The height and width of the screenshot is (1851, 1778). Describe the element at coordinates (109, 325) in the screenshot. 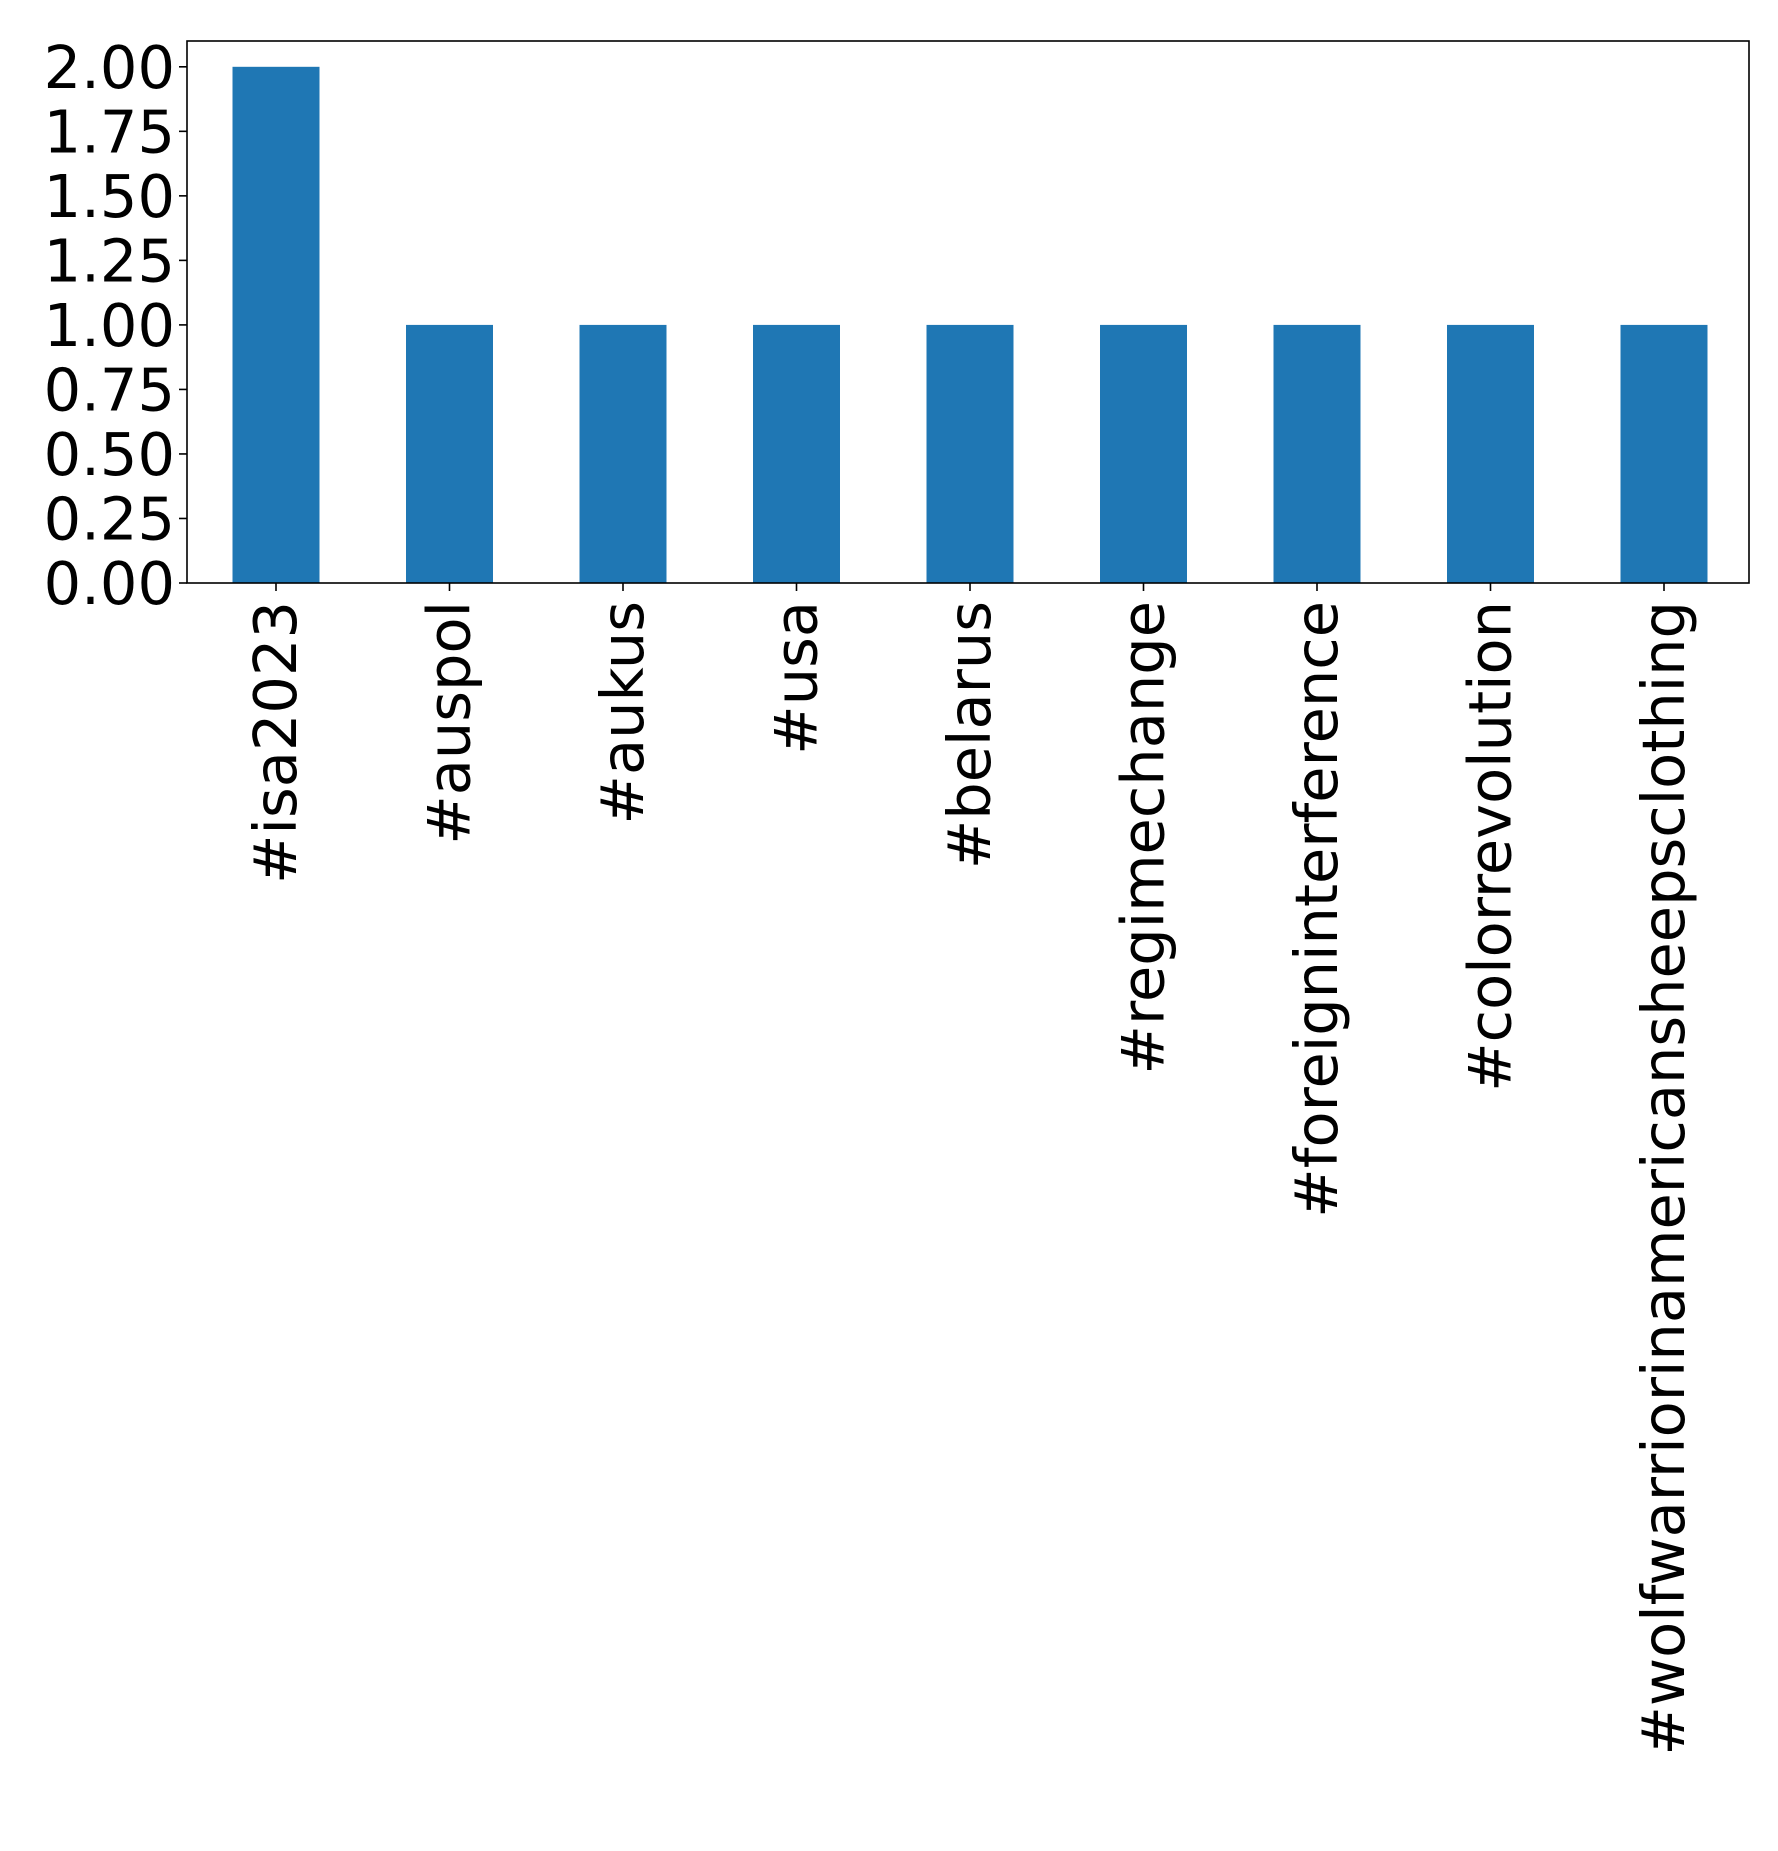

I see `y-tick-label: 1.00` at that location.